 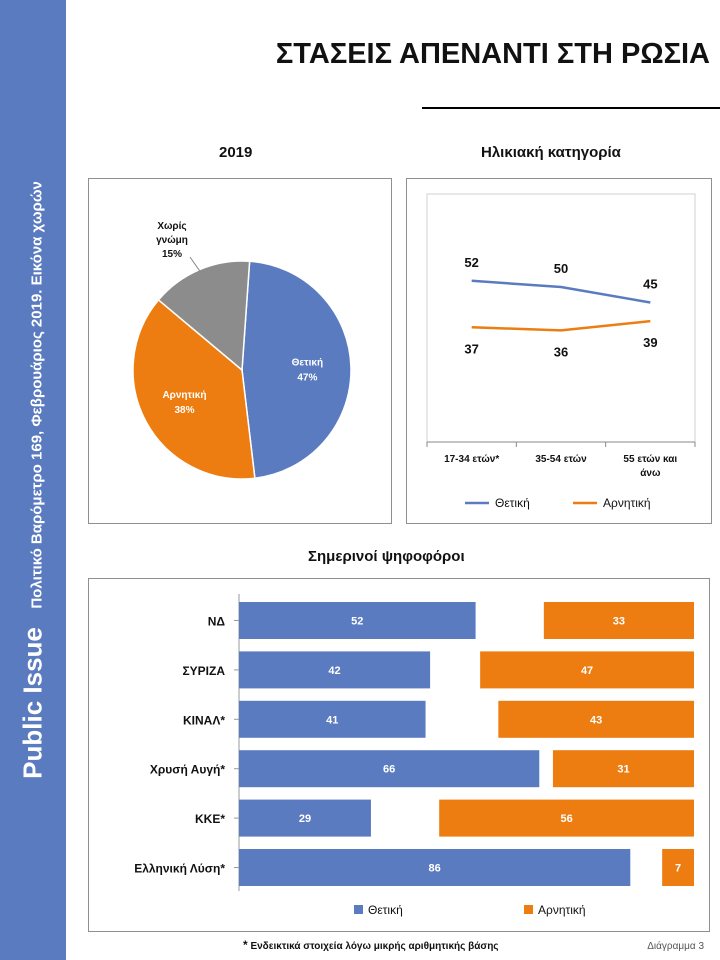 I want to click on positive-value-label: 86, so click(x=435, y=869).